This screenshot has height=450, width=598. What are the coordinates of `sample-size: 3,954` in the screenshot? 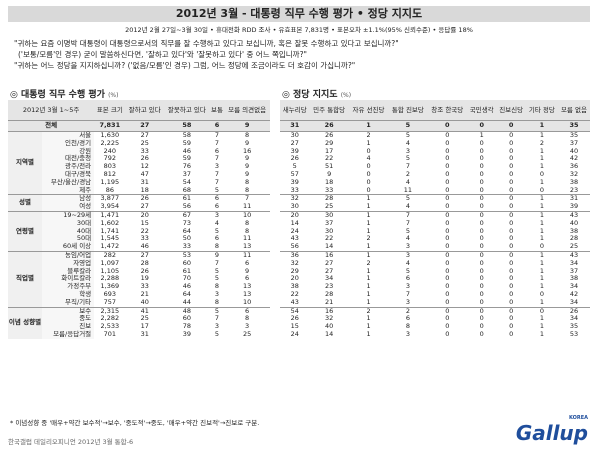 It's located at (110, 206).